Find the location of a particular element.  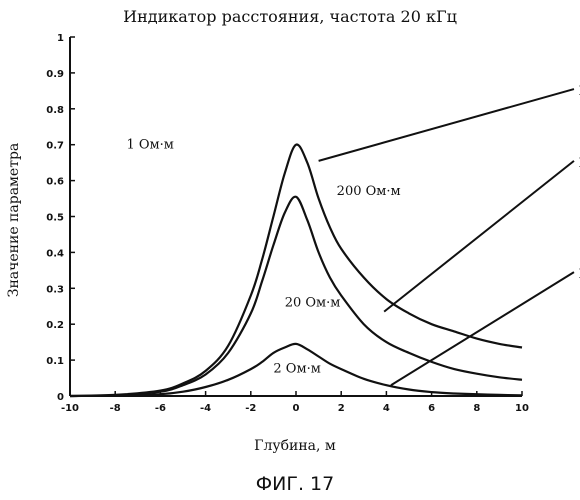

y-tick-label: 1 is located at coordinates (60, 38).